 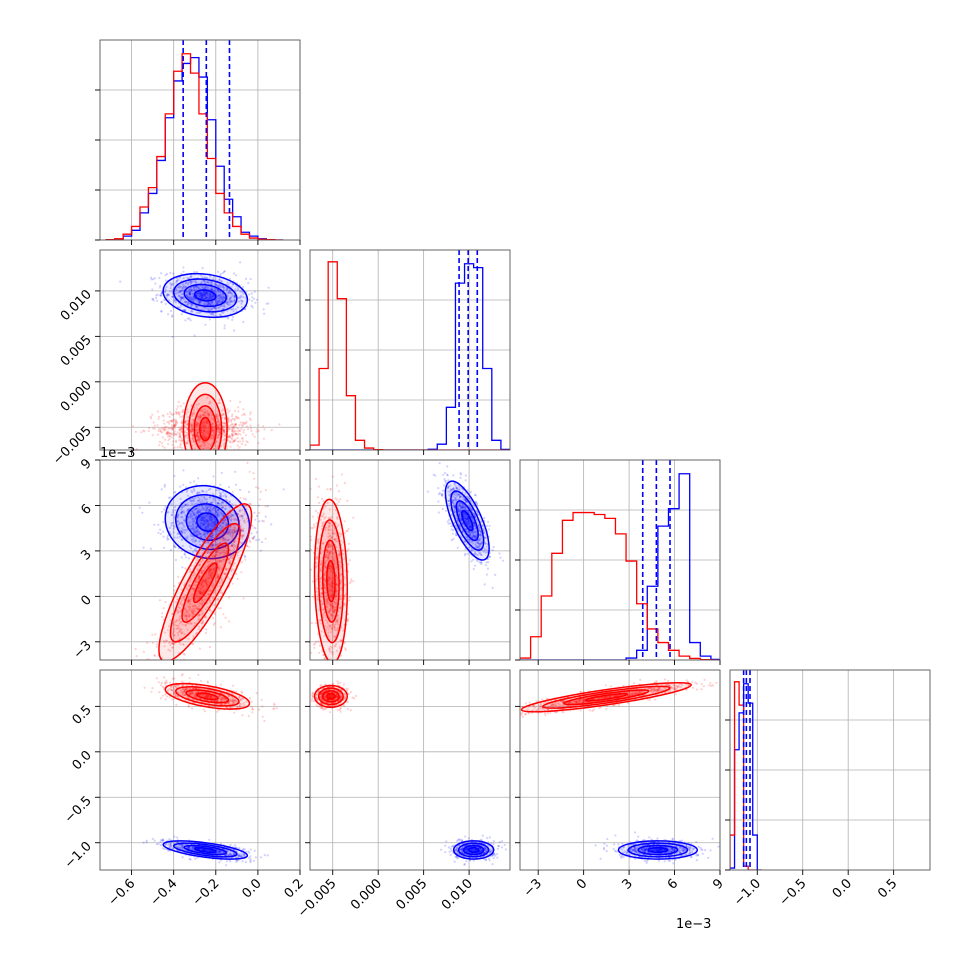 I want to click on panel-content, so click(x=209, y=560).